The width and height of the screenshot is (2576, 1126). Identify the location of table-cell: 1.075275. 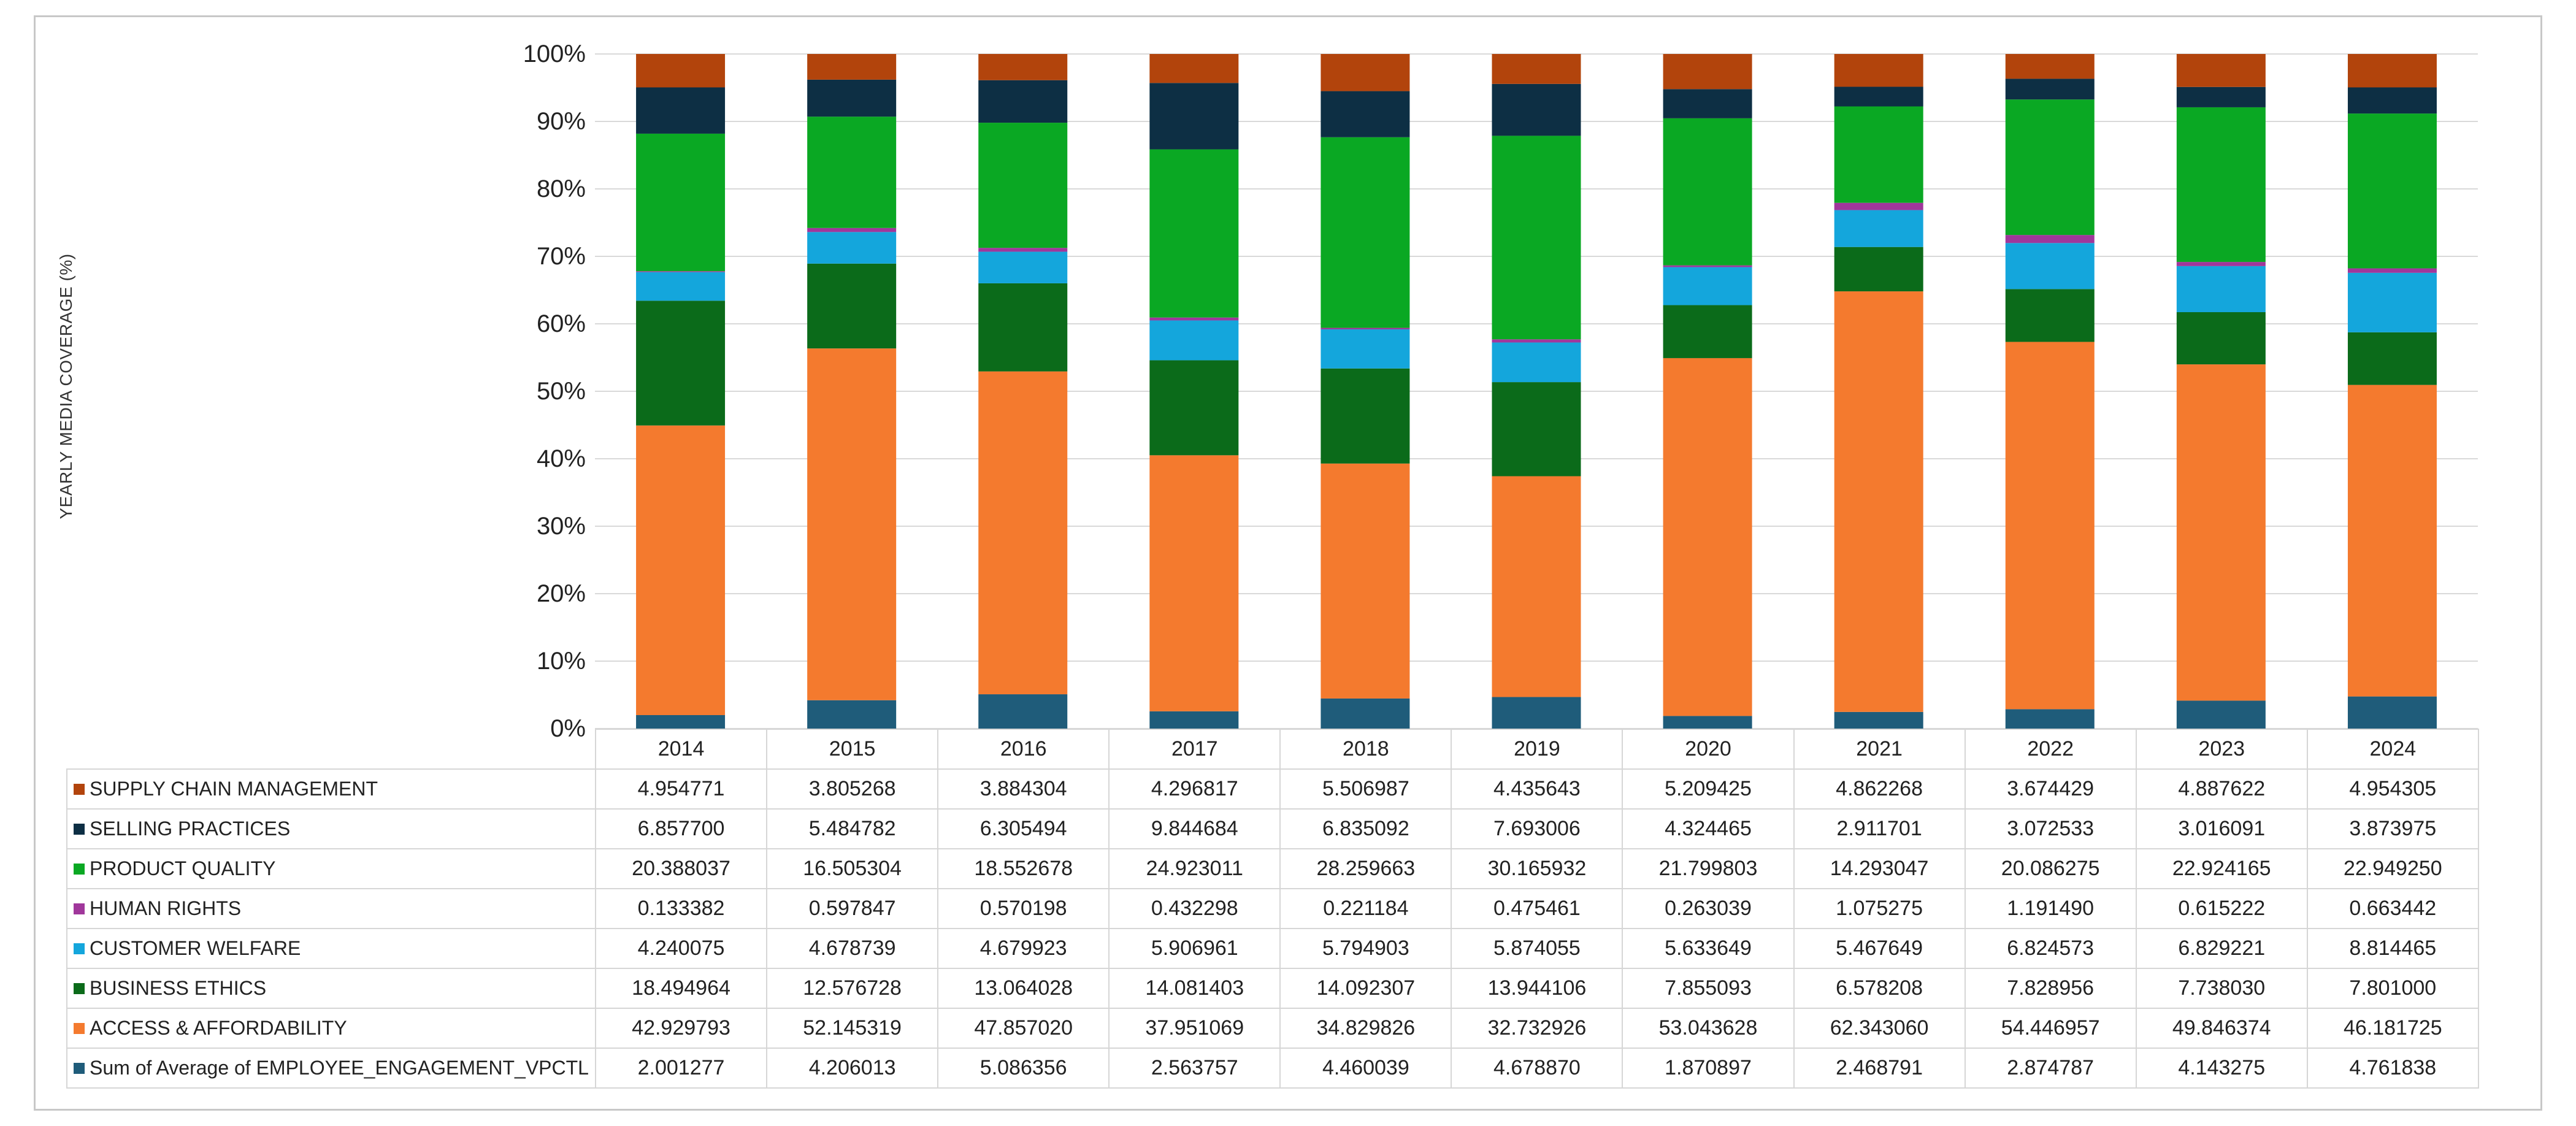
(1879, 908).